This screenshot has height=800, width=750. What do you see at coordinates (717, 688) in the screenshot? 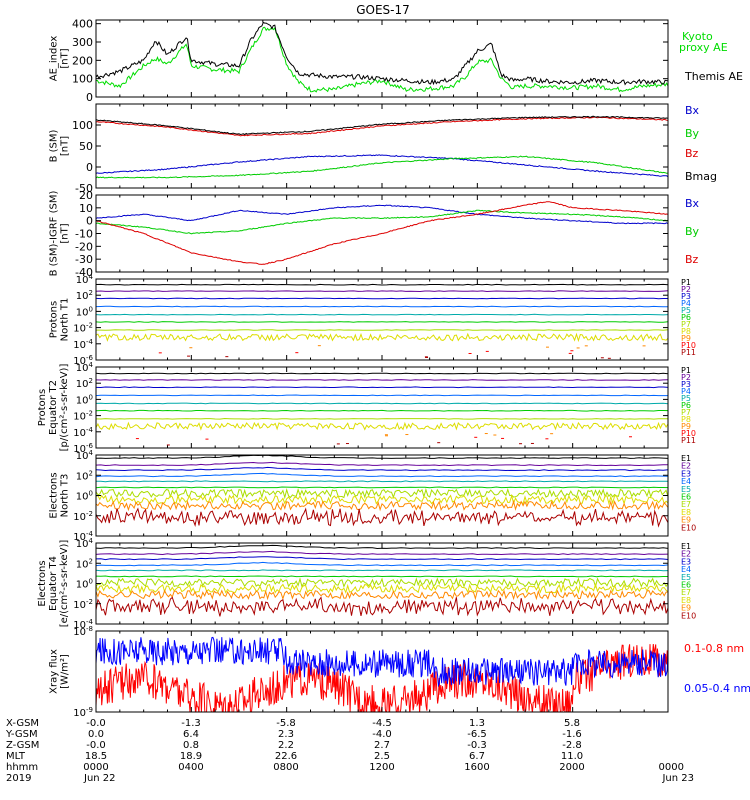
I see `legend-entry: 0.05-0.4 nm` at bounding box center [717, 688].